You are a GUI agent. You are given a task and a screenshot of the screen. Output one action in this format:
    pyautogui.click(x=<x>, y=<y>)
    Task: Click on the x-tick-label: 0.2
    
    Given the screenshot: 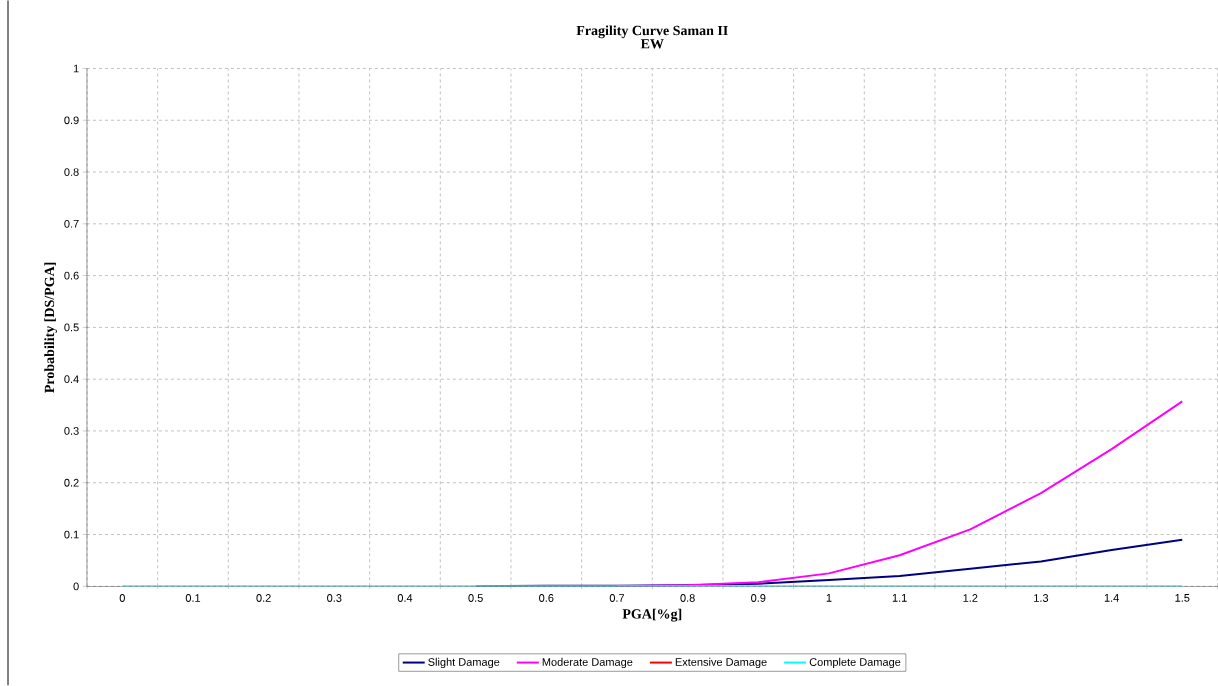 What is the action you would take?
    pyautogui.click(x=263, y=598)
    